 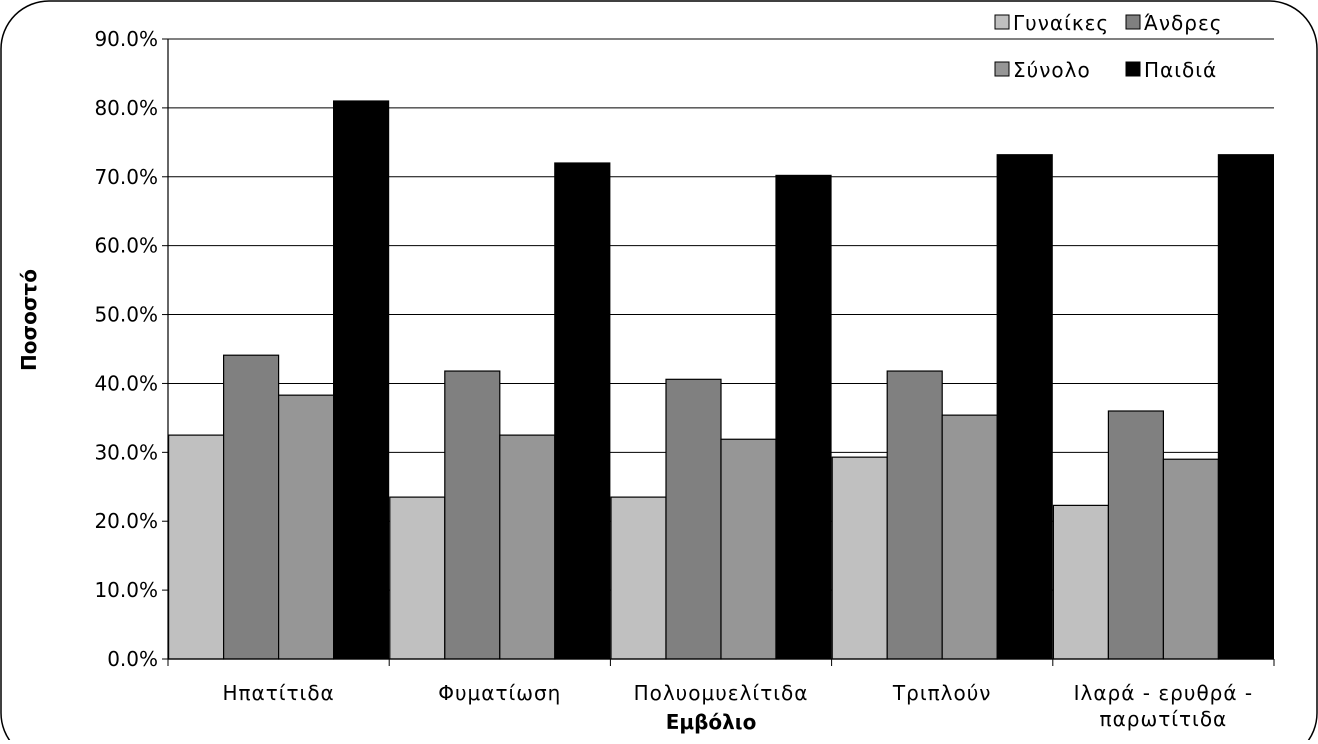 What do you see at coordinates (126, 315) in the screenshot?
I see `y-tick-label: 50.0%` at bounding box center [126, 315].